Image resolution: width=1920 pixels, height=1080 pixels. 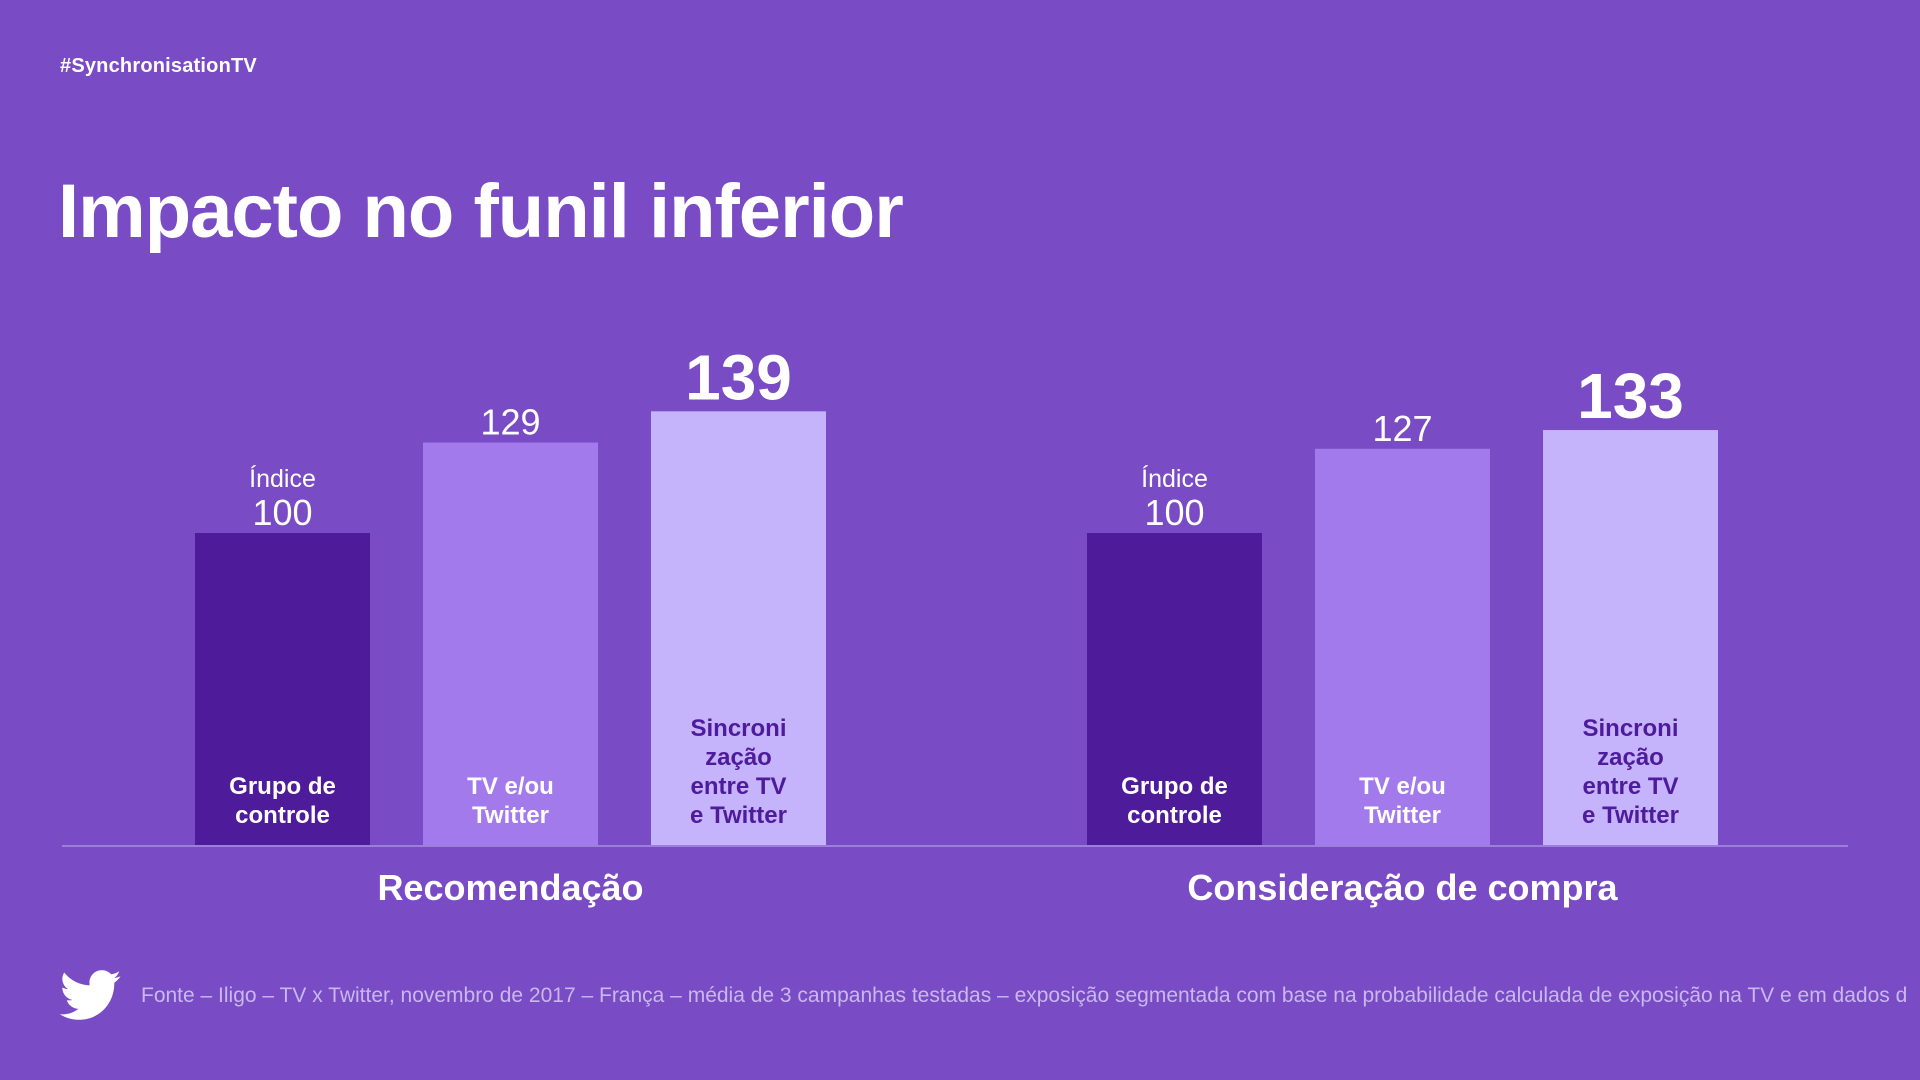 What do you see at coordinates (510, 422) in the screenshot?
I see `value-label: 129` at bounding box center [510, 422].